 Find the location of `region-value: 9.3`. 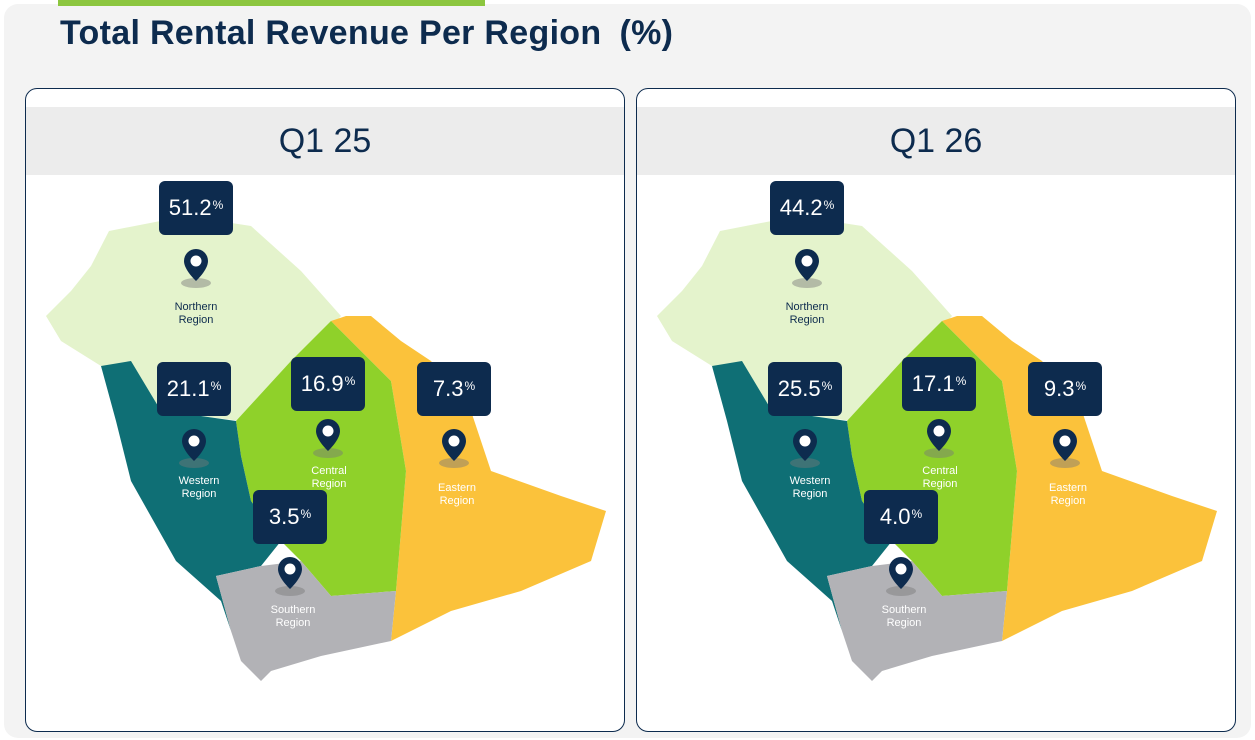

region-value: 9.3 is located at coordinates (1059, 388).